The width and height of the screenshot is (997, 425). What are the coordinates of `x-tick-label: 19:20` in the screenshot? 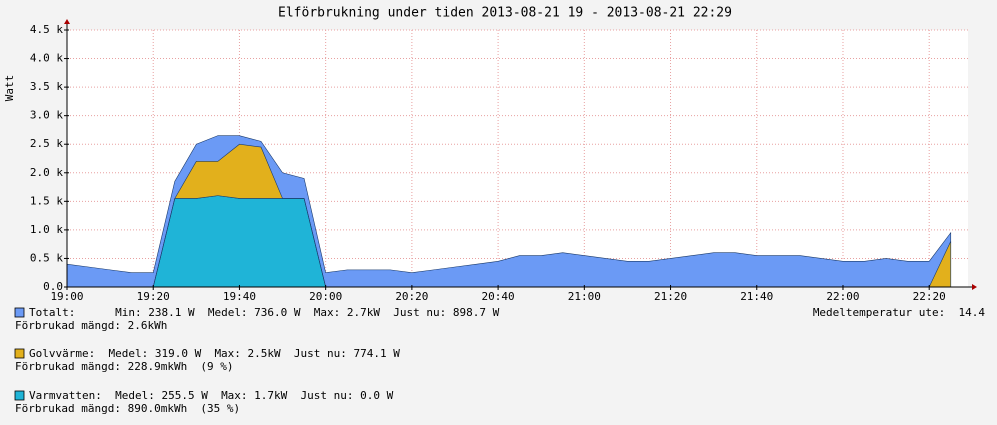 It's located at (153, 296).